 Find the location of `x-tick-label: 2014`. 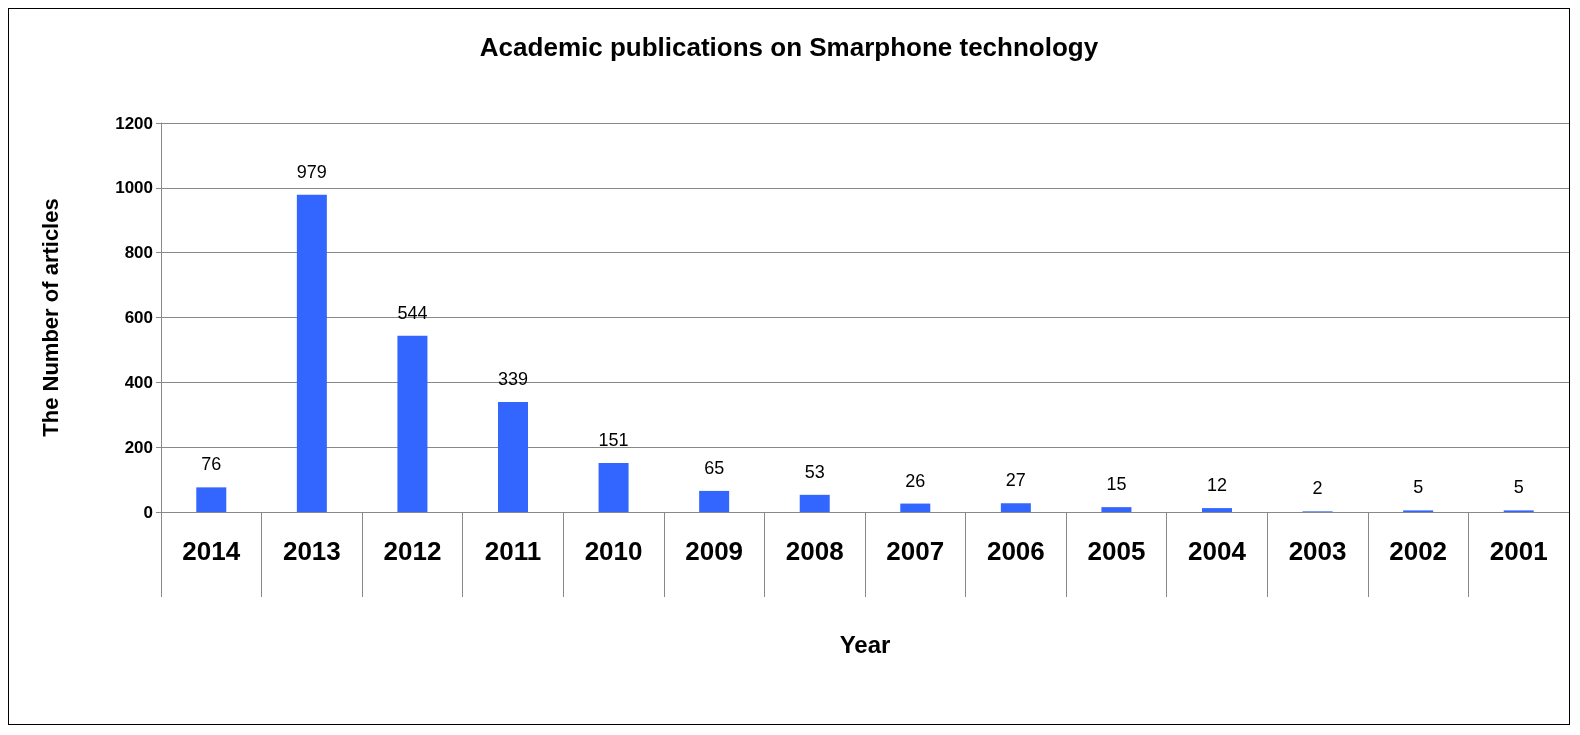

x-tick-label: 2014 is located at coordinates (211, 551).